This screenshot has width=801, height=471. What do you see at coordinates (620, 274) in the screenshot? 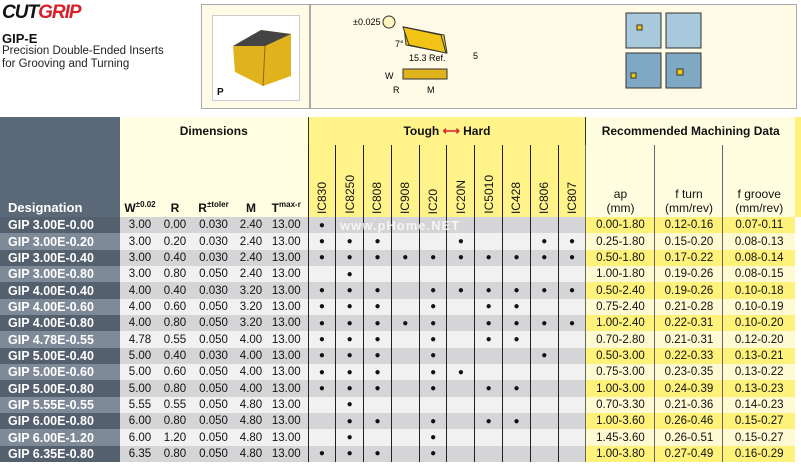
I see `machining-cell: 1.00-1.80` at bounding box center [620, 274].